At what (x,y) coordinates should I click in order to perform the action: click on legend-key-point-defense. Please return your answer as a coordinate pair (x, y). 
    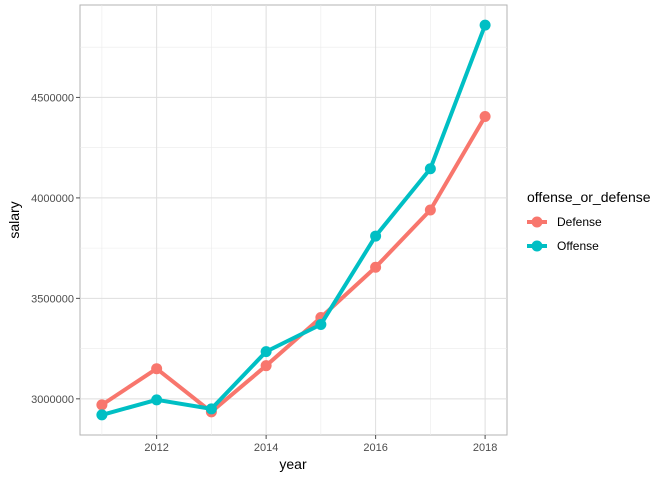
    Looking at the image, I should click on (537, 222).